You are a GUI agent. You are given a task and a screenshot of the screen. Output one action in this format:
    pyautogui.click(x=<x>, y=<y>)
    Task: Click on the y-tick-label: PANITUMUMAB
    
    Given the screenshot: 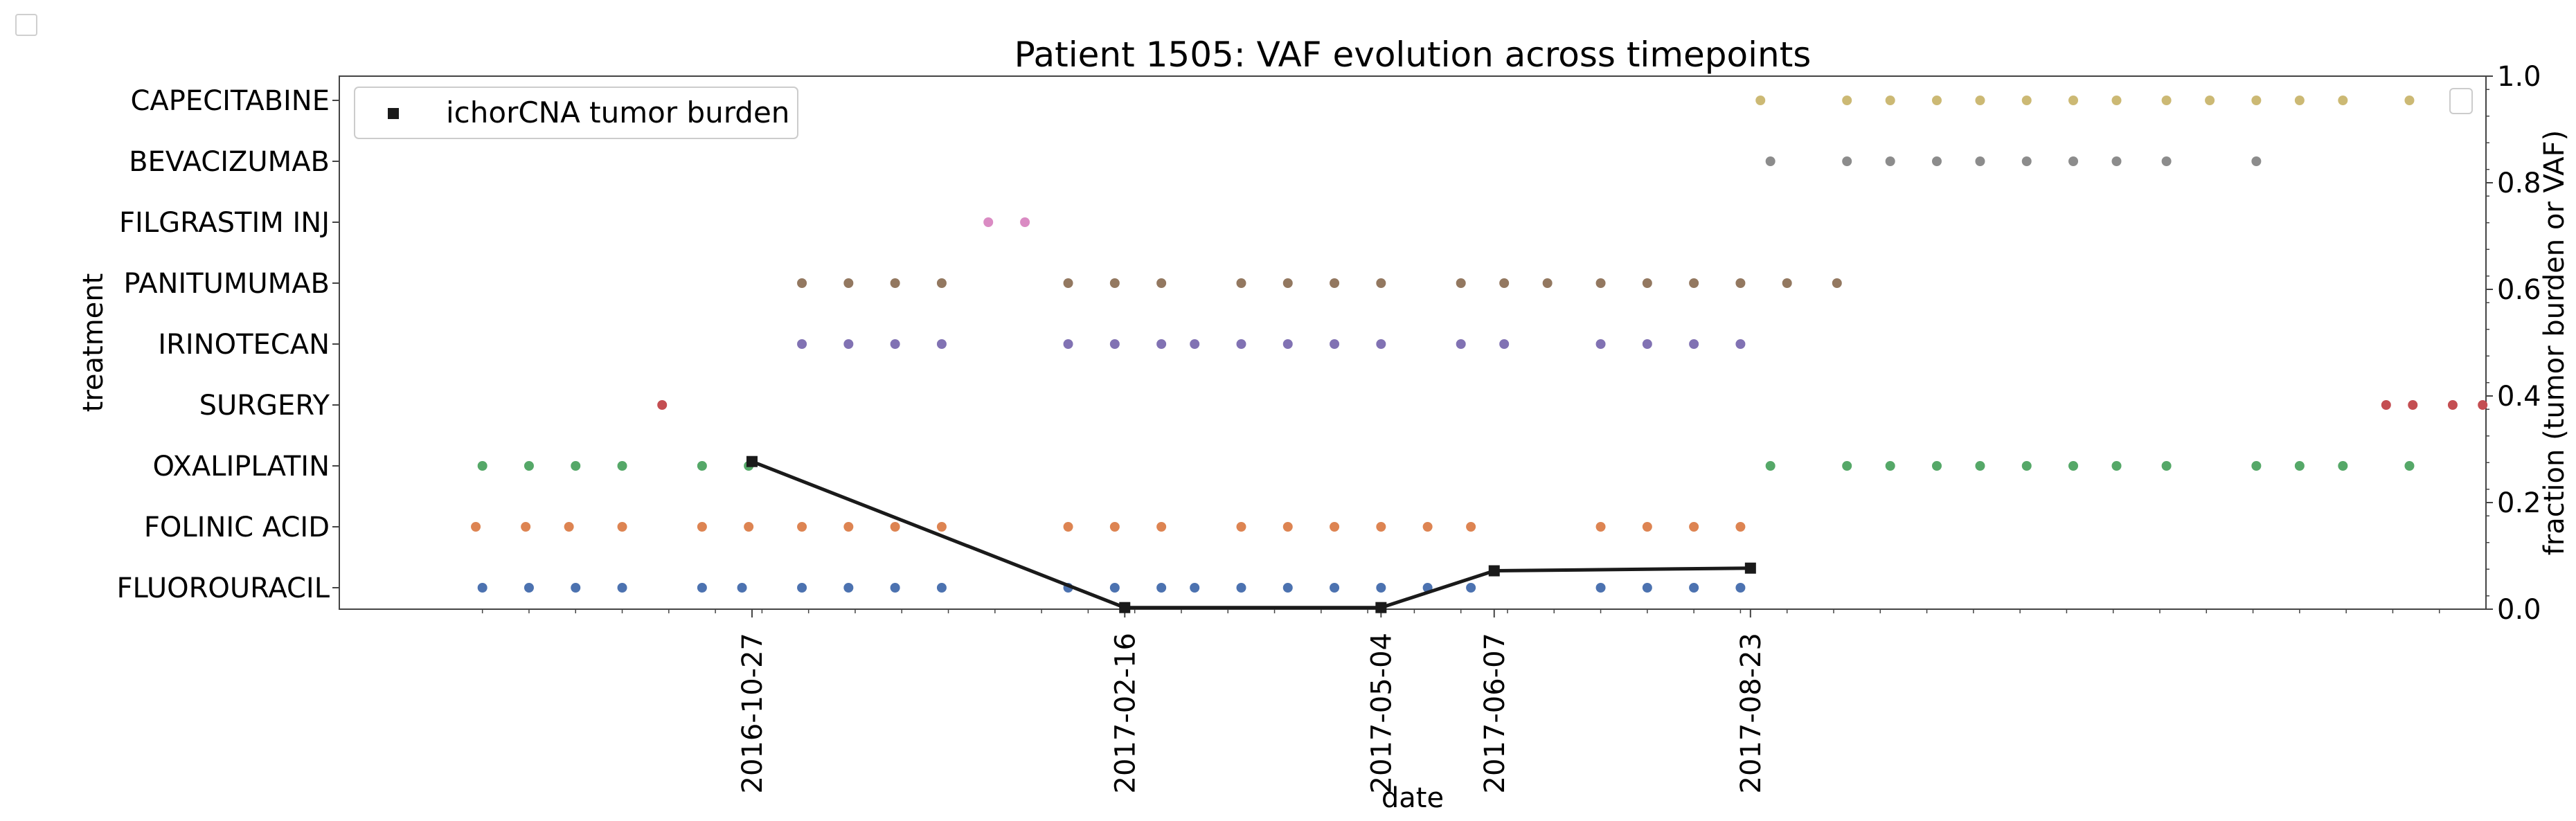 What is the action you would take?
    pyautogui.click(x=227, y=284)
    